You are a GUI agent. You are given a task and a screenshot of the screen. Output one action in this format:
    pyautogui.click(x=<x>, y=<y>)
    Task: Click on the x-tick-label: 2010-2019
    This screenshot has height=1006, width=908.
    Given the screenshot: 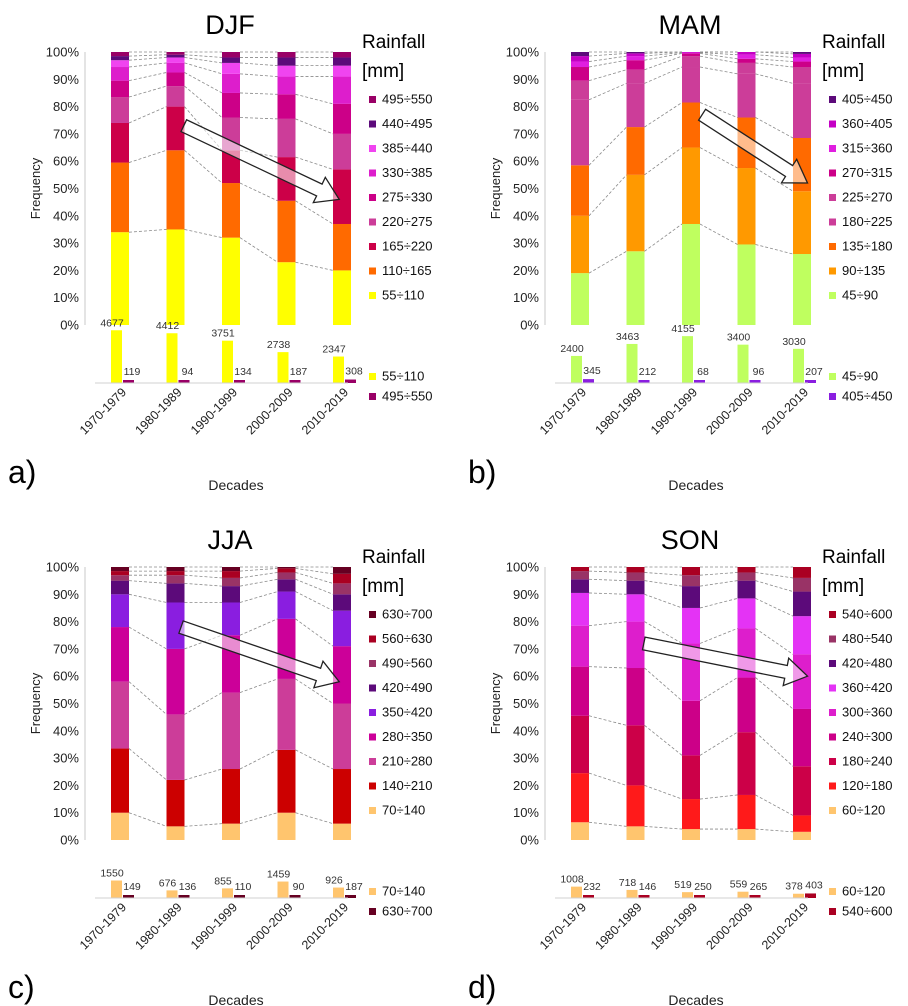 What is the action you would take?
    pyautogui.click(x=785, y=926)
    